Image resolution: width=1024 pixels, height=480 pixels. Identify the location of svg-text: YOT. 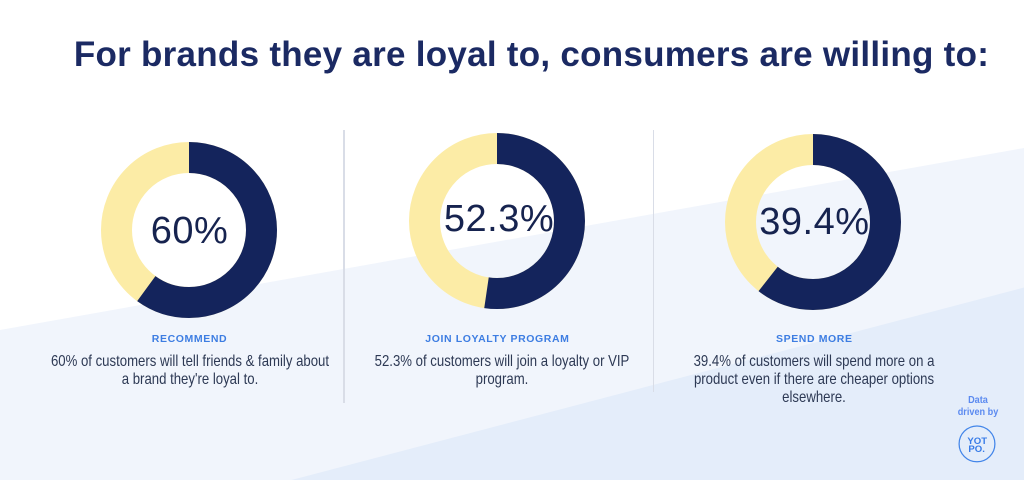
(978, 441).